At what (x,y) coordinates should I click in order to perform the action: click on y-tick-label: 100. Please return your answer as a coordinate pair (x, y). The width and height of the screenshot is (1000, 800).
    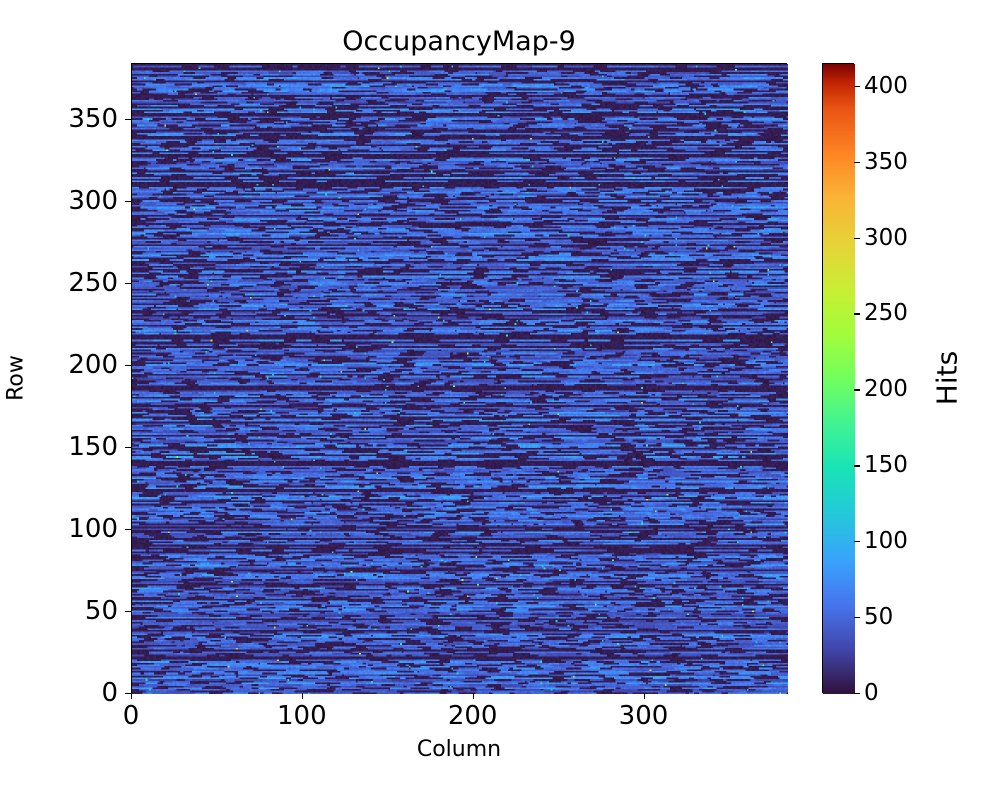
    Looking at the image, I should click on (93, 528).